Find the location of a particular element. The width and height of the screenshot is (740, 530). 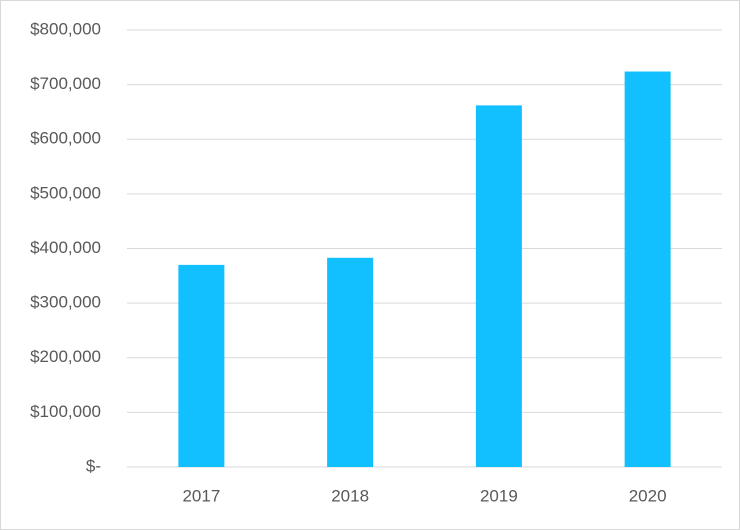

y-tick-label: $500,000 is located at coordinates (65, 192).